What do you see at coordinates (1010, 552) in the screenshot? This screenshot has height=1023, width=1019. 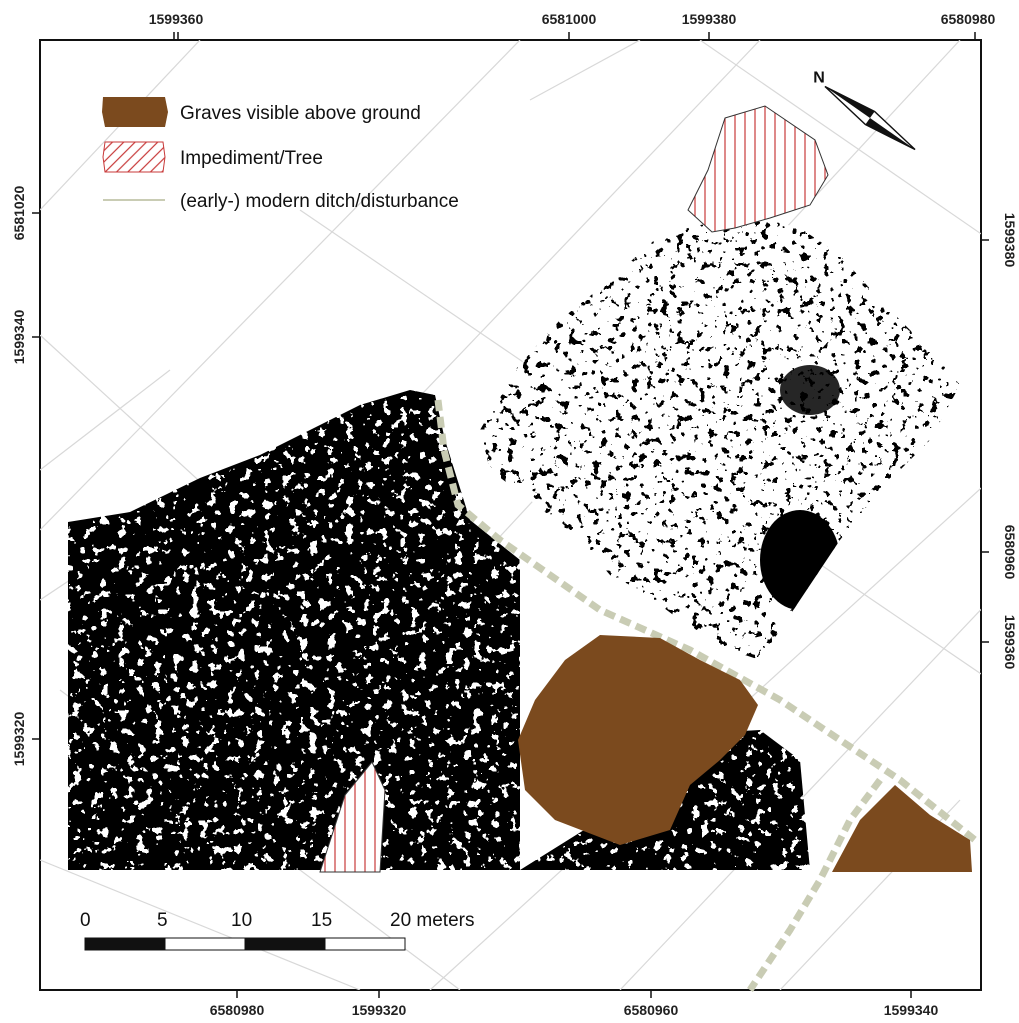 I see `coord-right-2: 6580960` at bounding box center [1010, 552].